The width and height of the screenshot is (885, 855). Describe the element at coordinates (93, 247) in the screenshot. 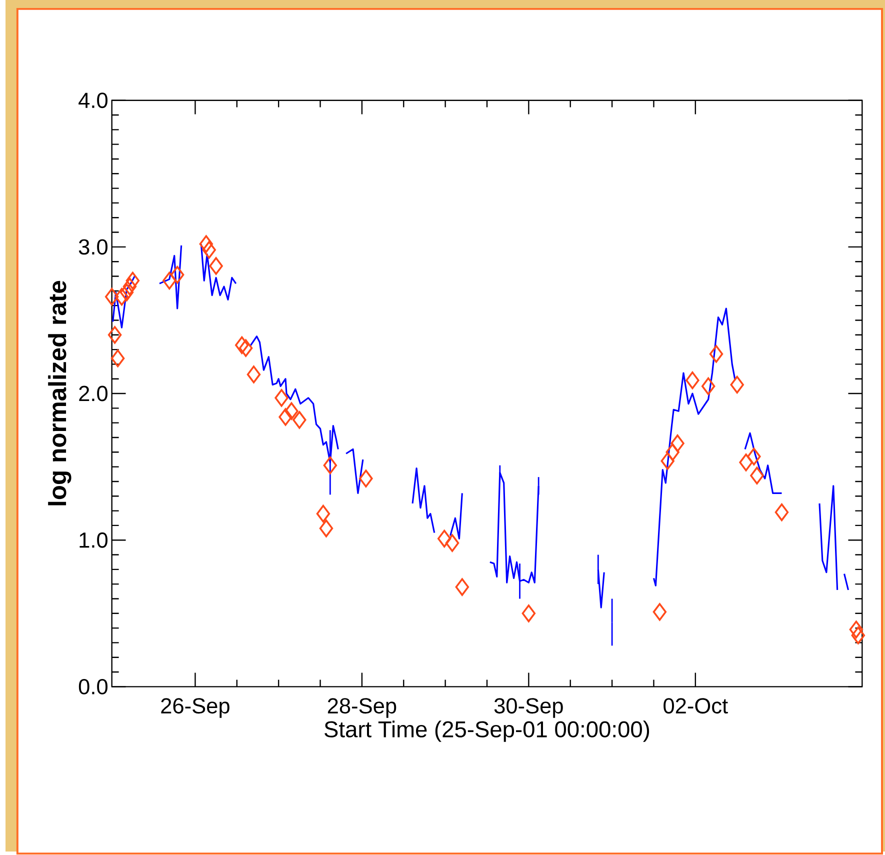

I see `y-tick-label: 3.0` at that location.